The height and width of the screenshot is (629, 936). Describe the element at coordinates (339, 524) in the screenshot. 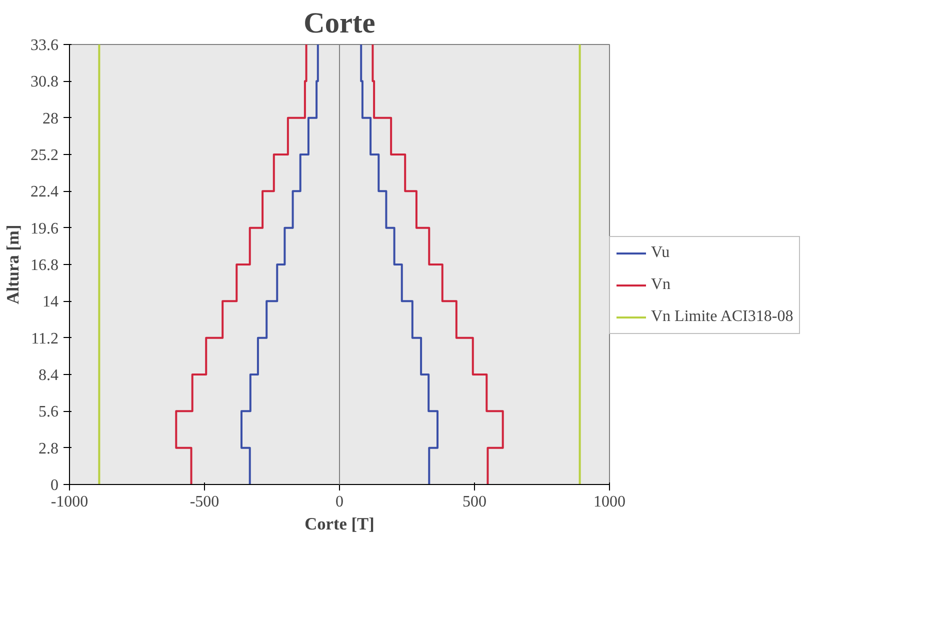

I see `x-axis-title: Corte [T]` at that location.